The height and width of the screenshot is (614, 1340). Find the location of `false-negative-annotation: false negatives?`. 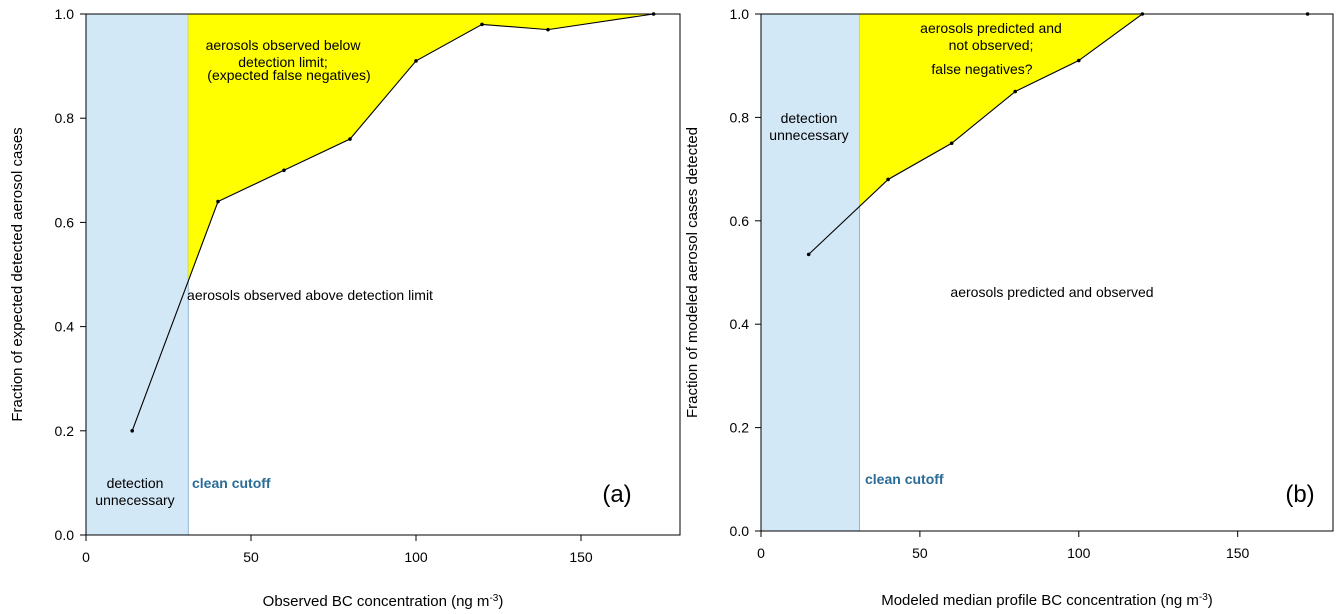

false-negative-annotation: false negatives? is located at coordinates (981, 69).